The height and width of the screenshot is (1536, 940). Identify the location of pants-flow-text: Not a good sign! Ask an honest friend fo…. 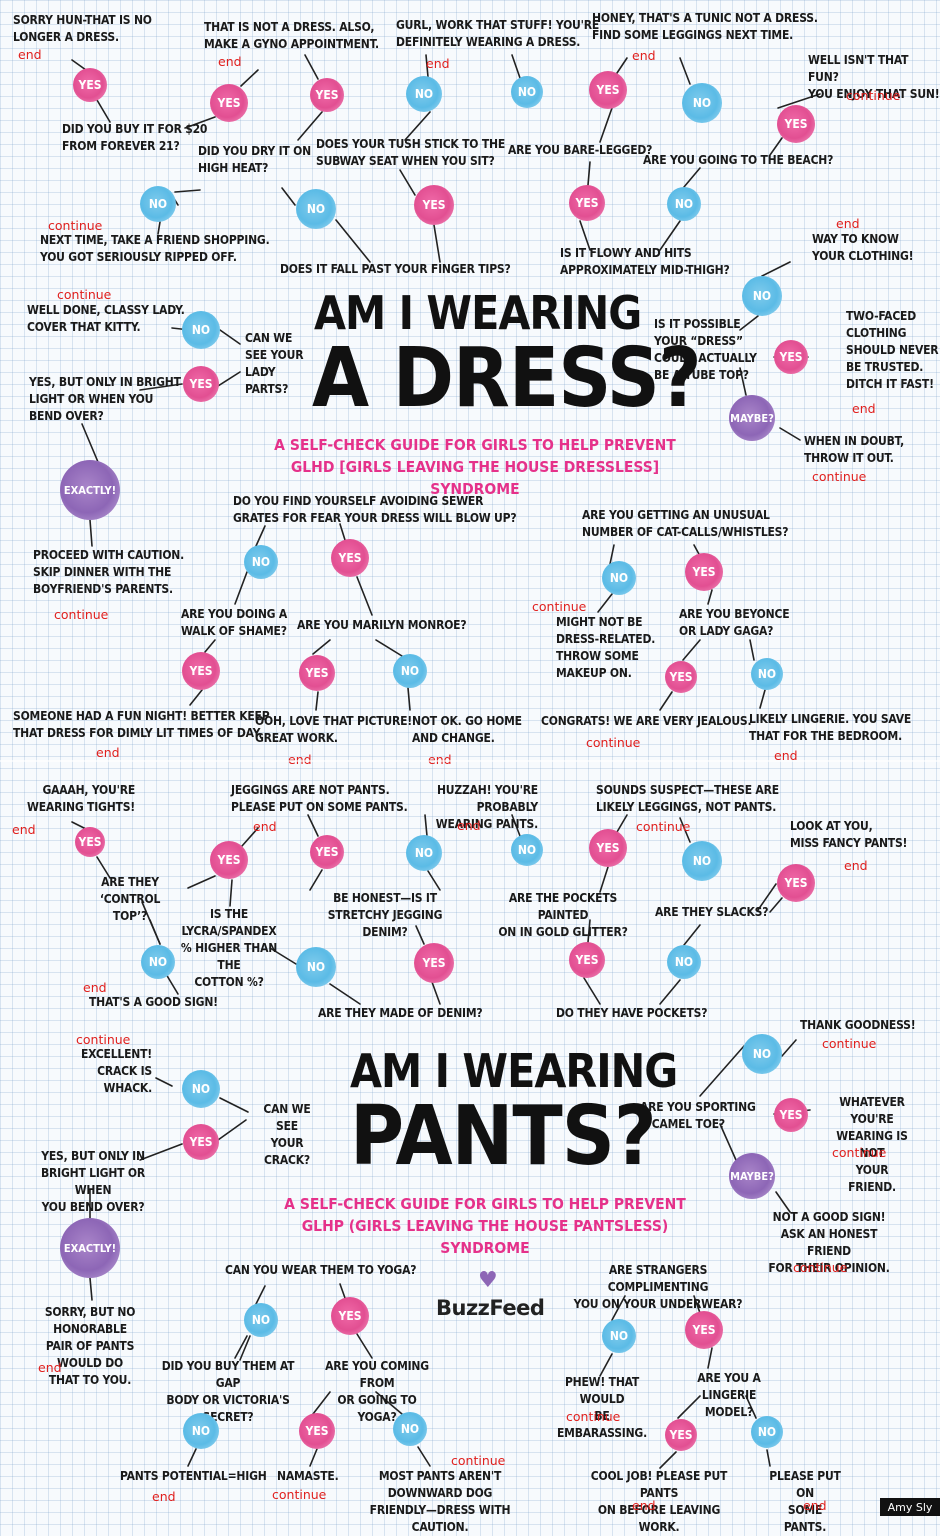
(829, 1242).